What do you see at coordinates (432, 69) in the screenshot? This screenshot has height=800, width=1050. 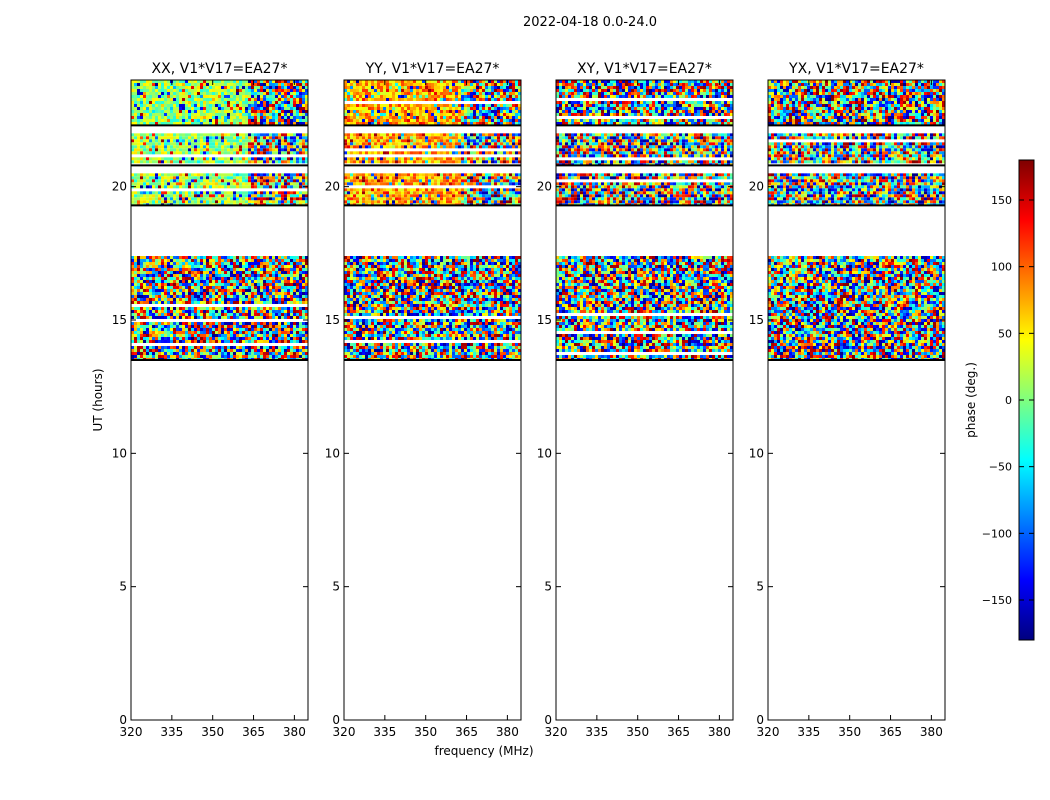 I see `panel-title: YY, V1*V17=EA27*` at bounding box center [432, 69].